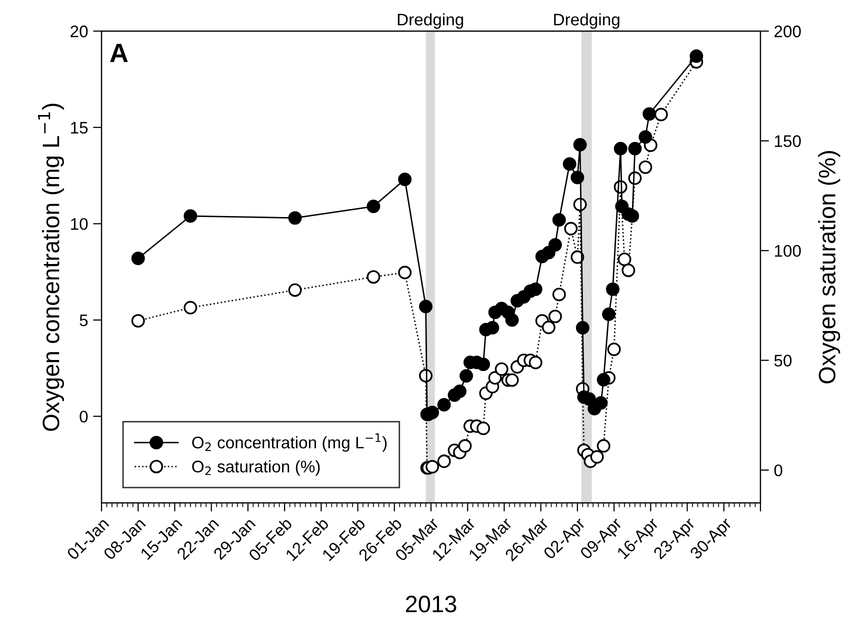 This screenshot has width=856, height=635. What do you see at coordinates (84, 416) in the screenshot?
I see `y-tick-label: 0` at bounding box center [84, 416].